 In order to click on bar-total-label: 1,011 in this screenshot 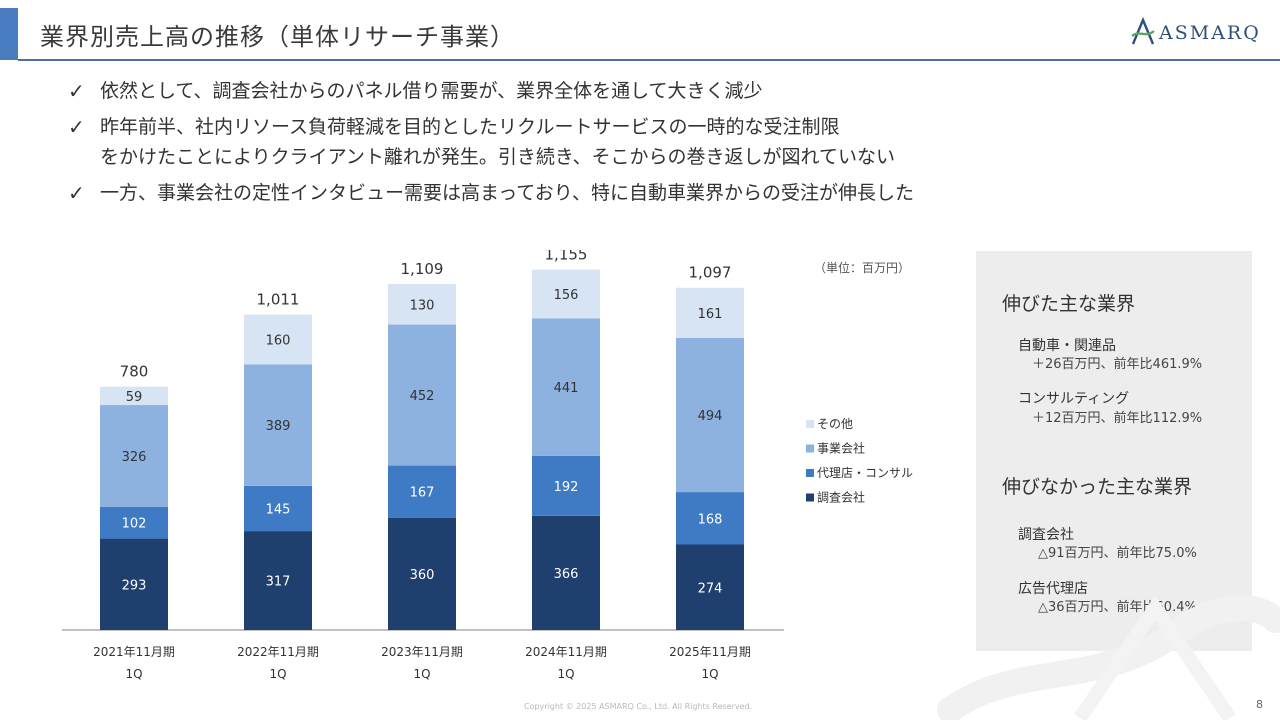, I will do `click(278, 300)`.